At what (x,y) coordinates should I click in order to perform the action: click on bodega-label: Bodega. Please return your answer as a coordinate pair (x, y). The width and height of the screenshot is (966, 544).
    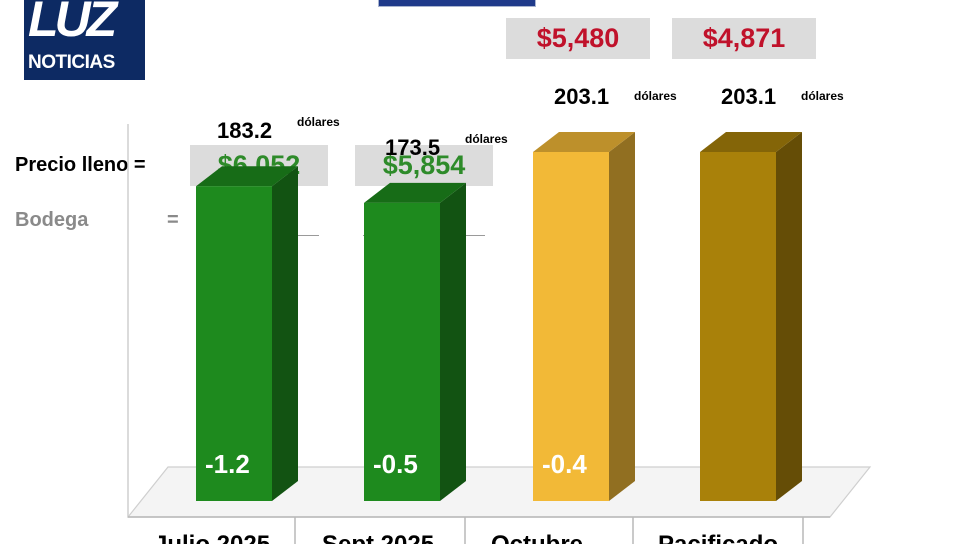
    Looking at the image, I should click on (52, 220).